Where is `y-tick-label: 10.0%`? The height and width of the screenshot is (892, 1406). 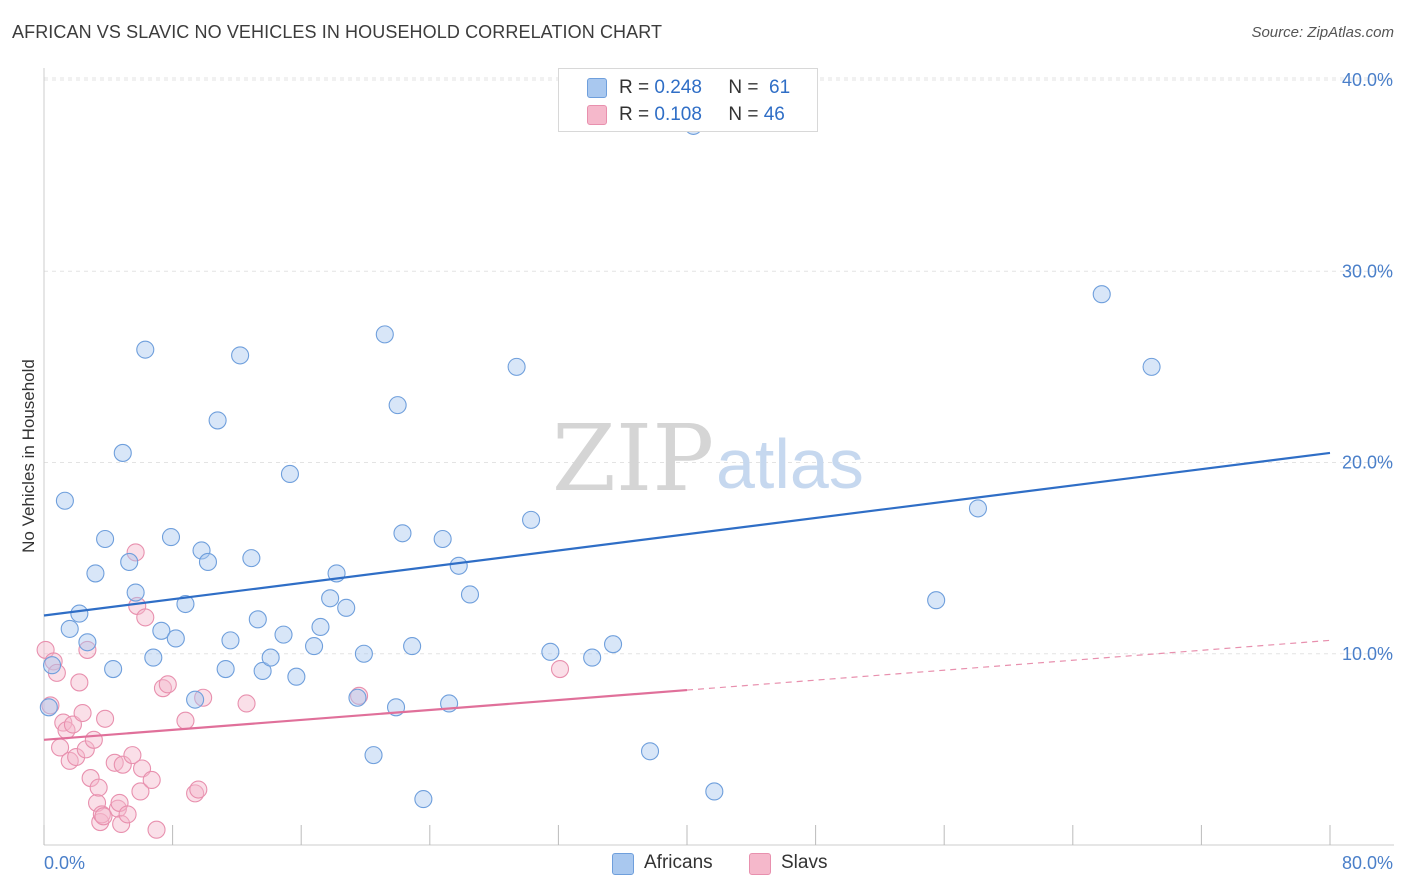 y-tick-label: 10.0% is located at coordinates (1367, 654).